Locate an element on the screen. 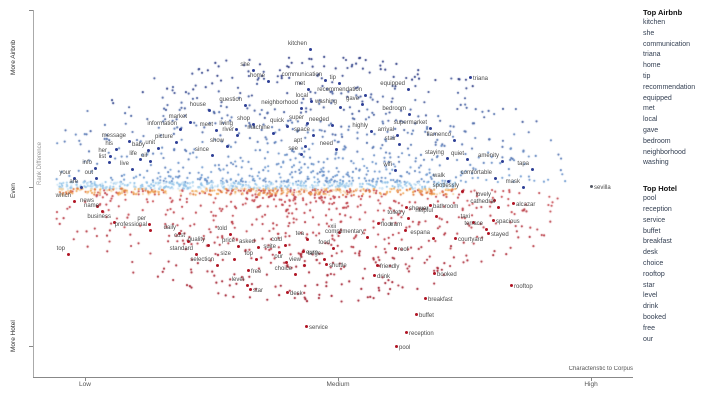  word-label-recommendation: recommendation is located at coordinates (339, 90).